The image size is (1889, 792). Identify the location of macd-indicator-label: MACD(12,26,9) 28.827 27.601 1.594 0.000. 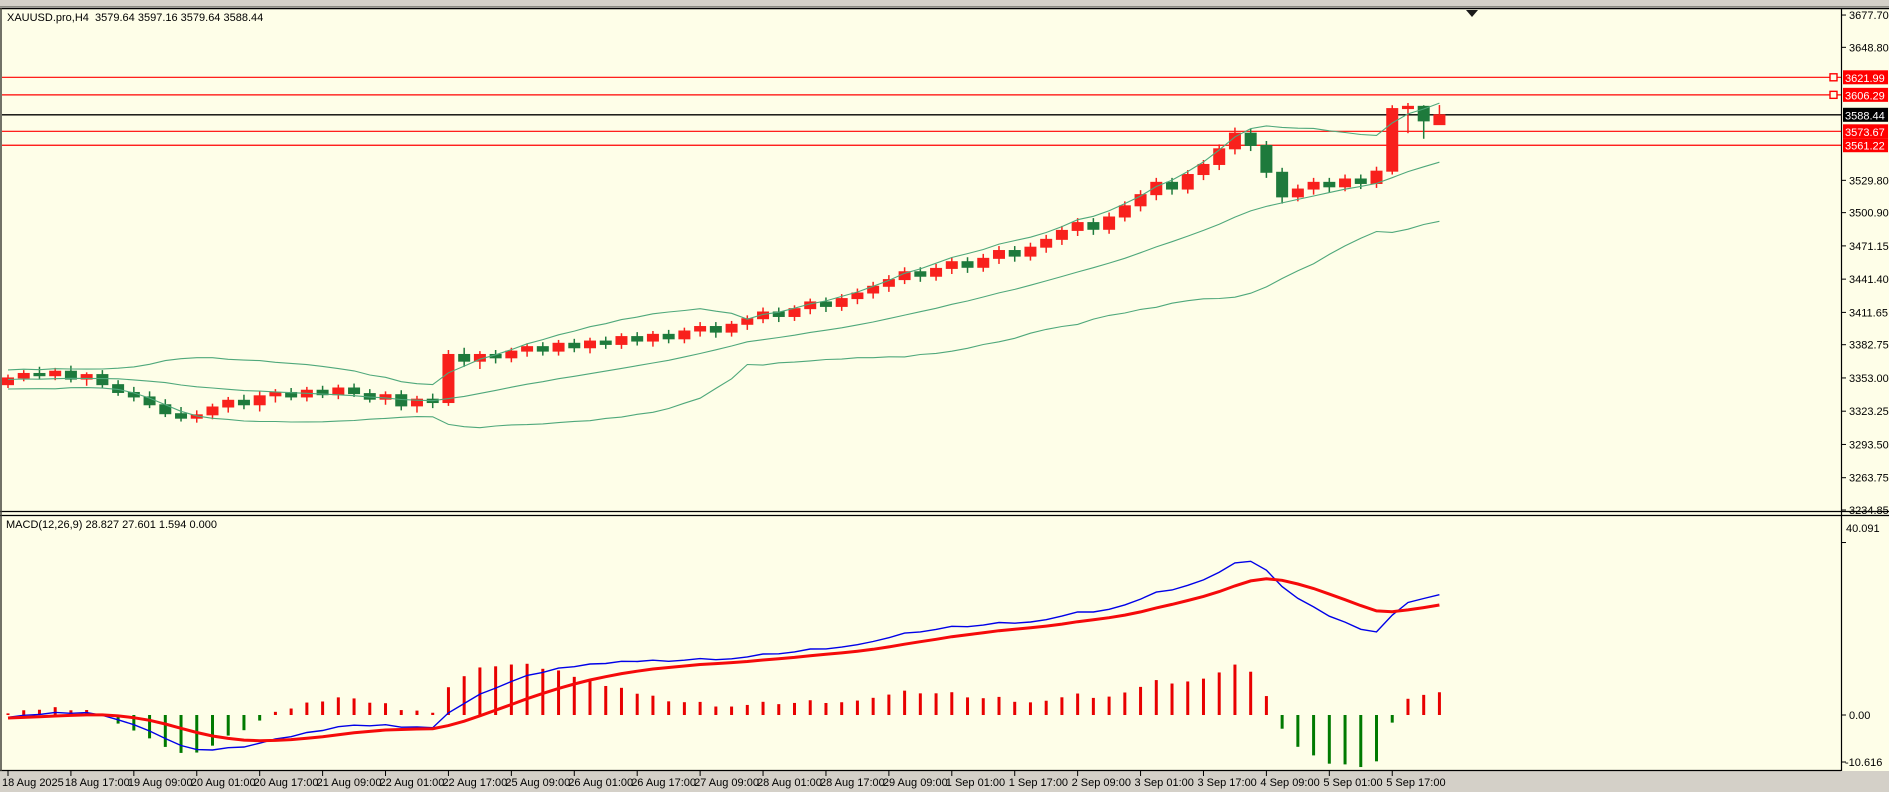
(111, 525).